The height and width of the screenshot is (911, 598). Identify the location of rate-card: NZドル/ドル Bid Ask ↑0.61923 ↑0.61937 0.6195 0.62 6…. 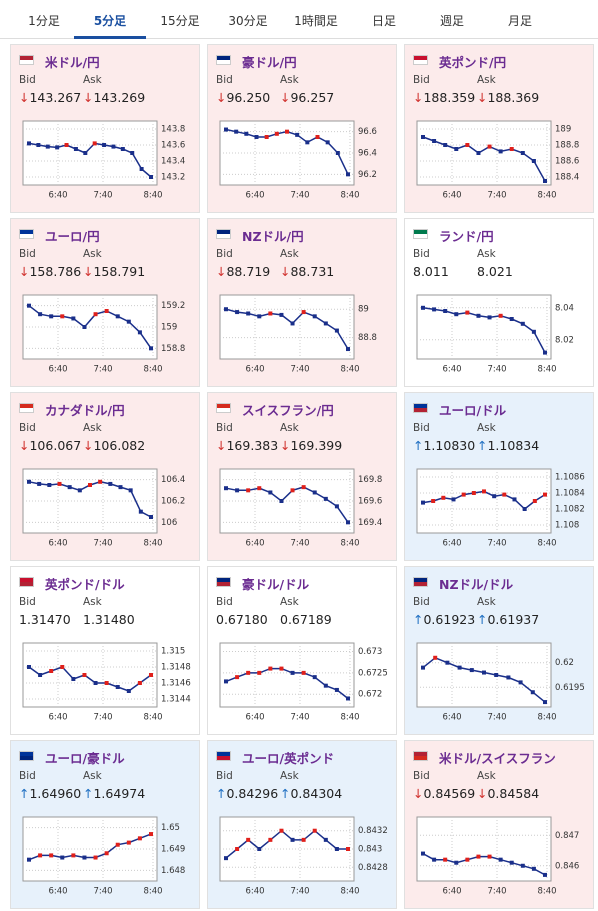
(499, 650).